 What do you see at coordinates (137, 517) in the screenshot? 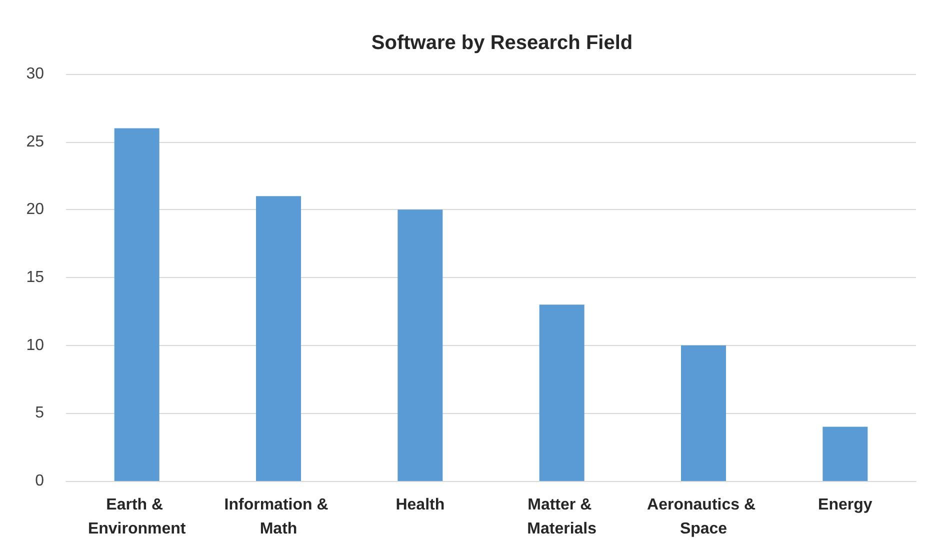
I see `x-tick-label: Earth & Environment` at bounding box center [137, 517].